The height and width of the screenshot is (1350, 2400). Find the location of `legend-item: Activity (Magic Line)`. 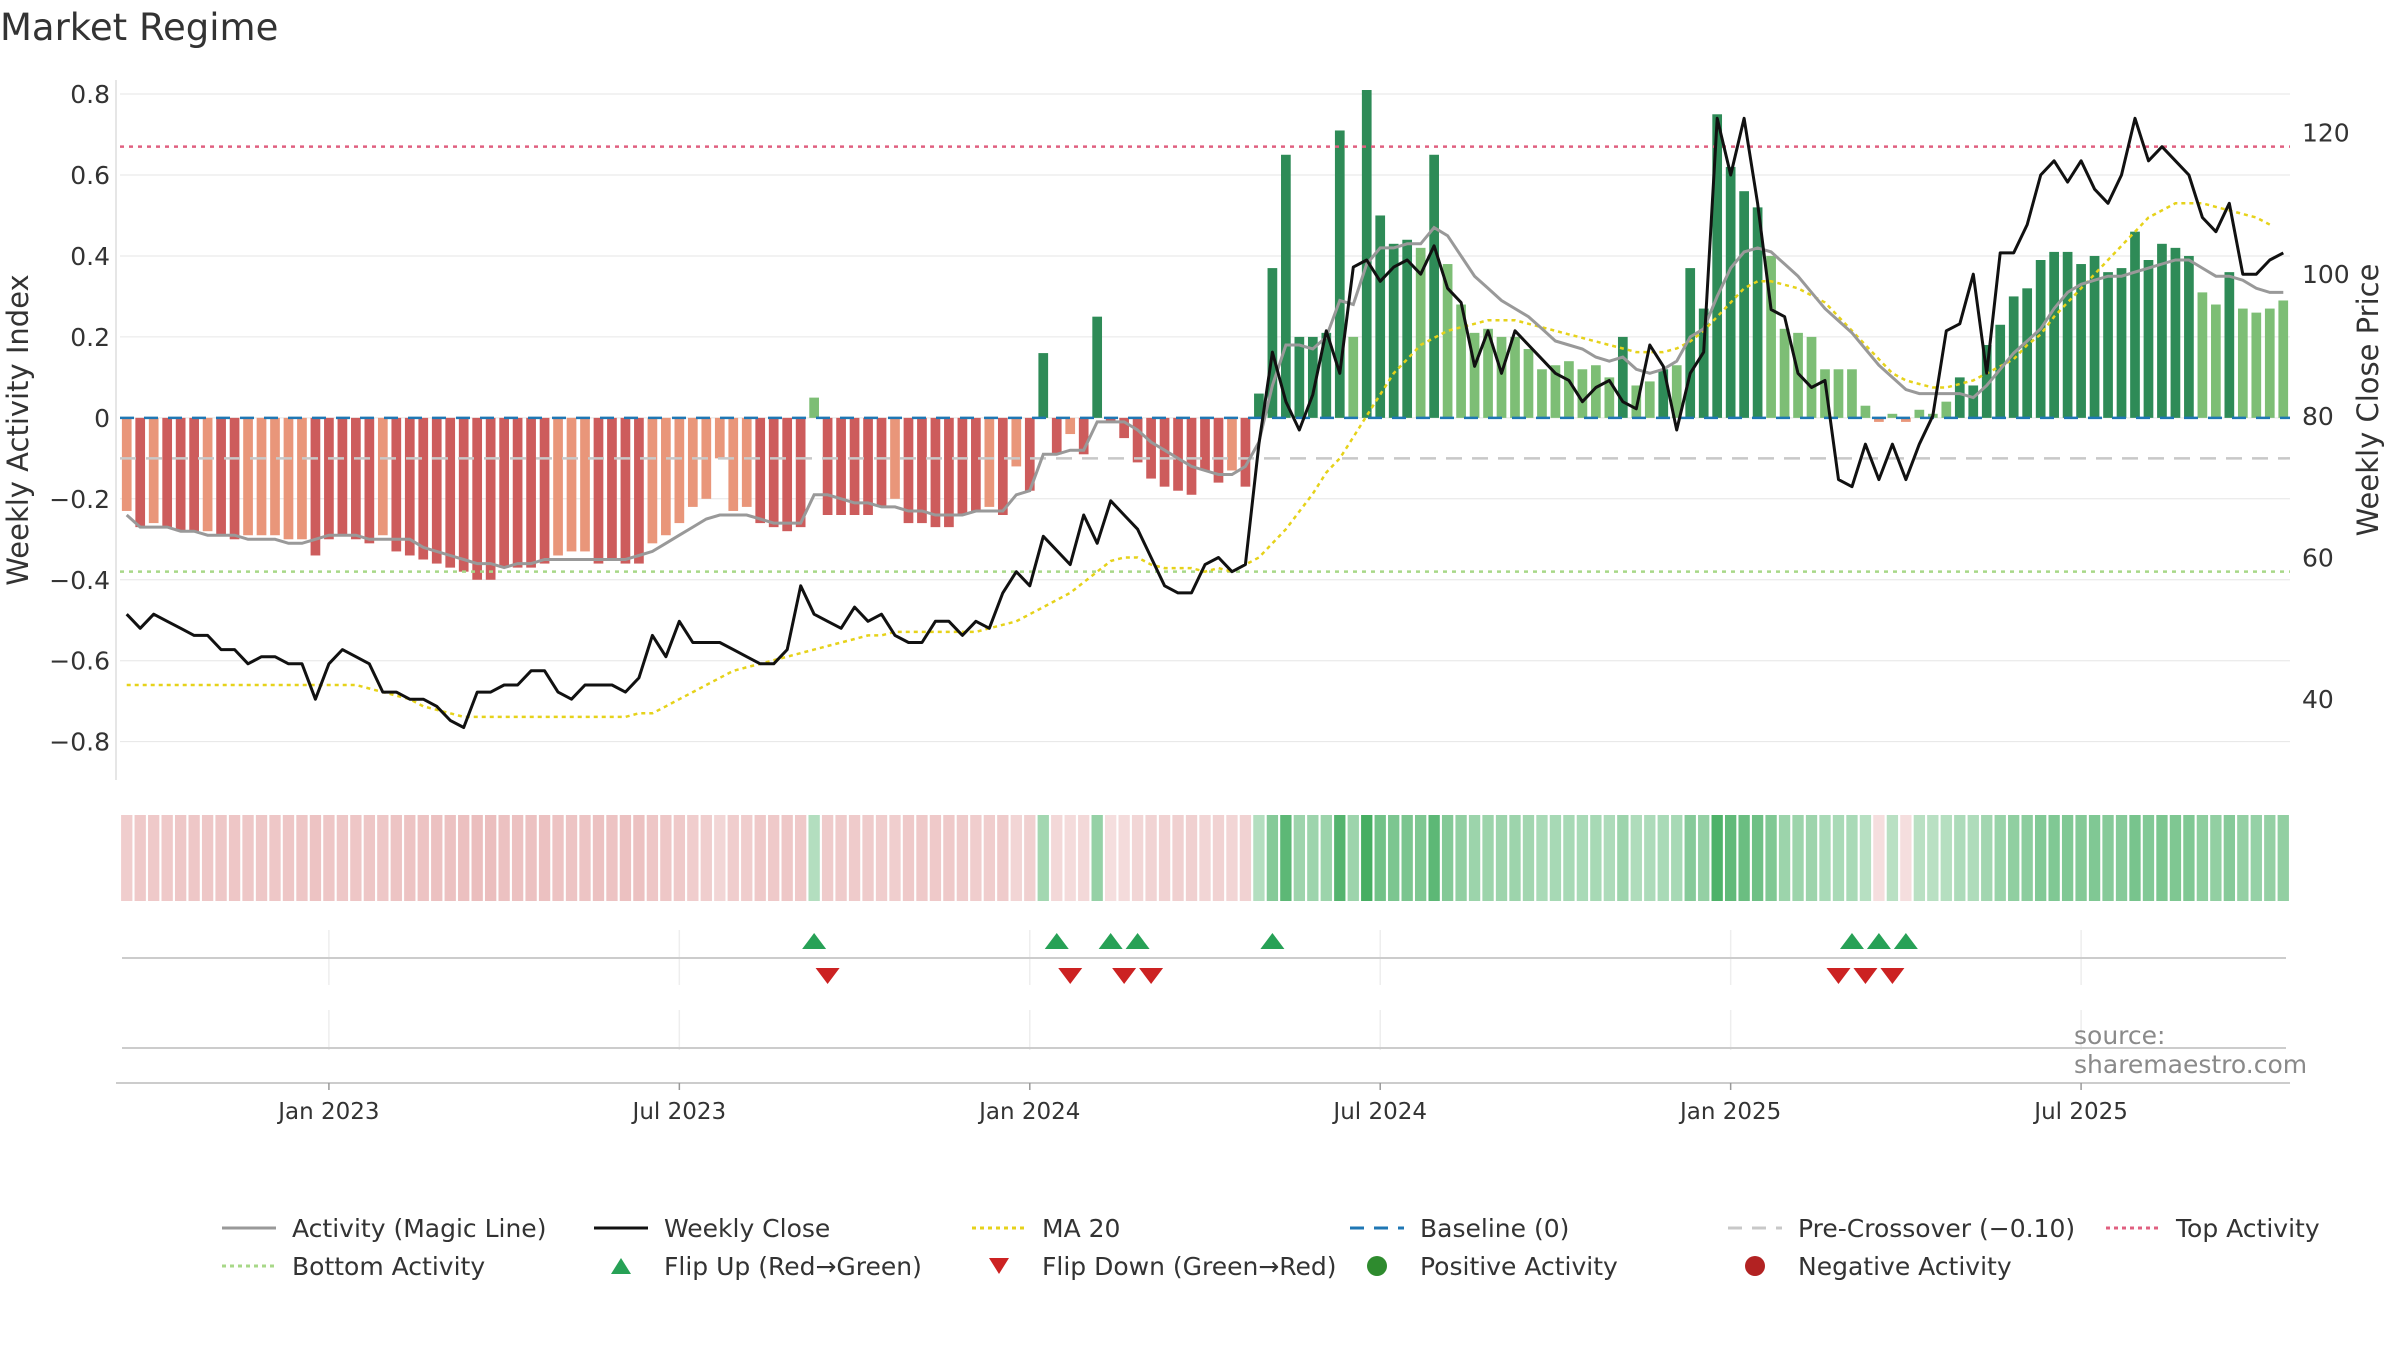

legend-item: Activity (Magic Line) is located at coordinates (383, 1228).